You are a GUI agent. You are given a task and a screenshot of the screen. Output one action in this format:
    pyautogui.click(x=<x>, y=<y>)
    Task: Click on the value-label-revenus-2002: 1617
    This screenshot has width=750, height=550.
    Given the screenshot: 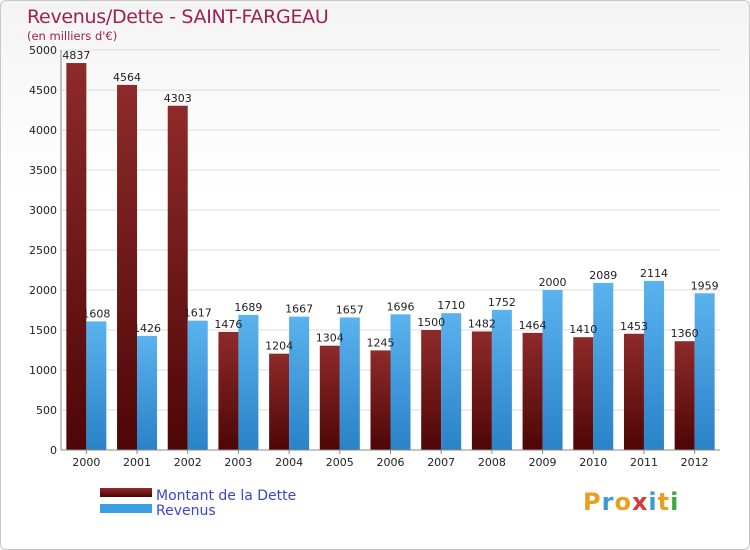 What is the action you would take?
    pyautogui.click(x=198, y=313)
    